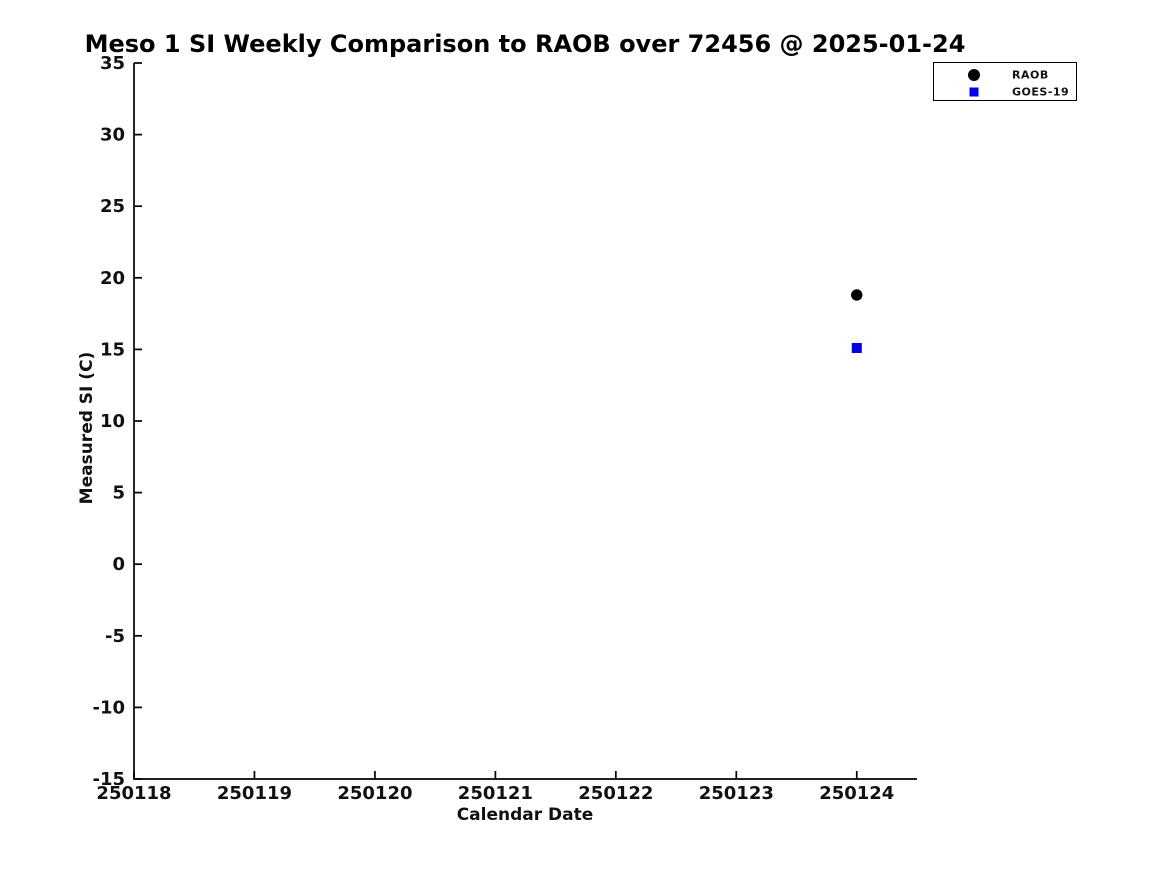 This screenshot has width=1167, height=875. Describe the element at coordinates (108, 779) in the screenshot. I see `y-tick-label: -15` at that location.